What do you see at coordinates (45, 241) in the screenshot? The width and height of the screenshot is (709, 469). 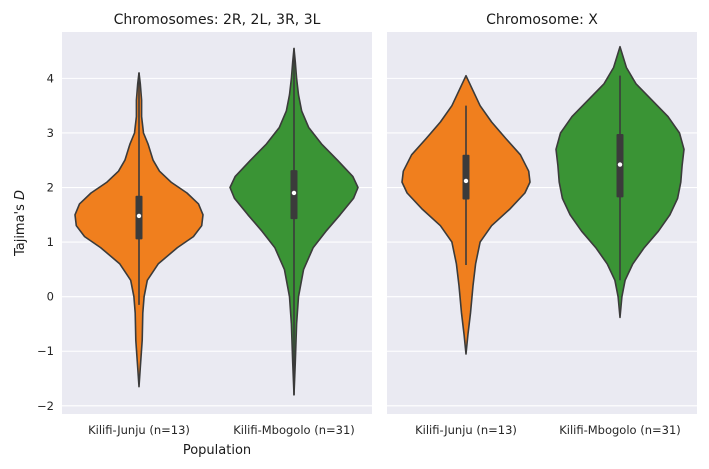 I see `y-tick-labels: −2 −1 0 1 2 3 4` at bounding box center [45, 241].